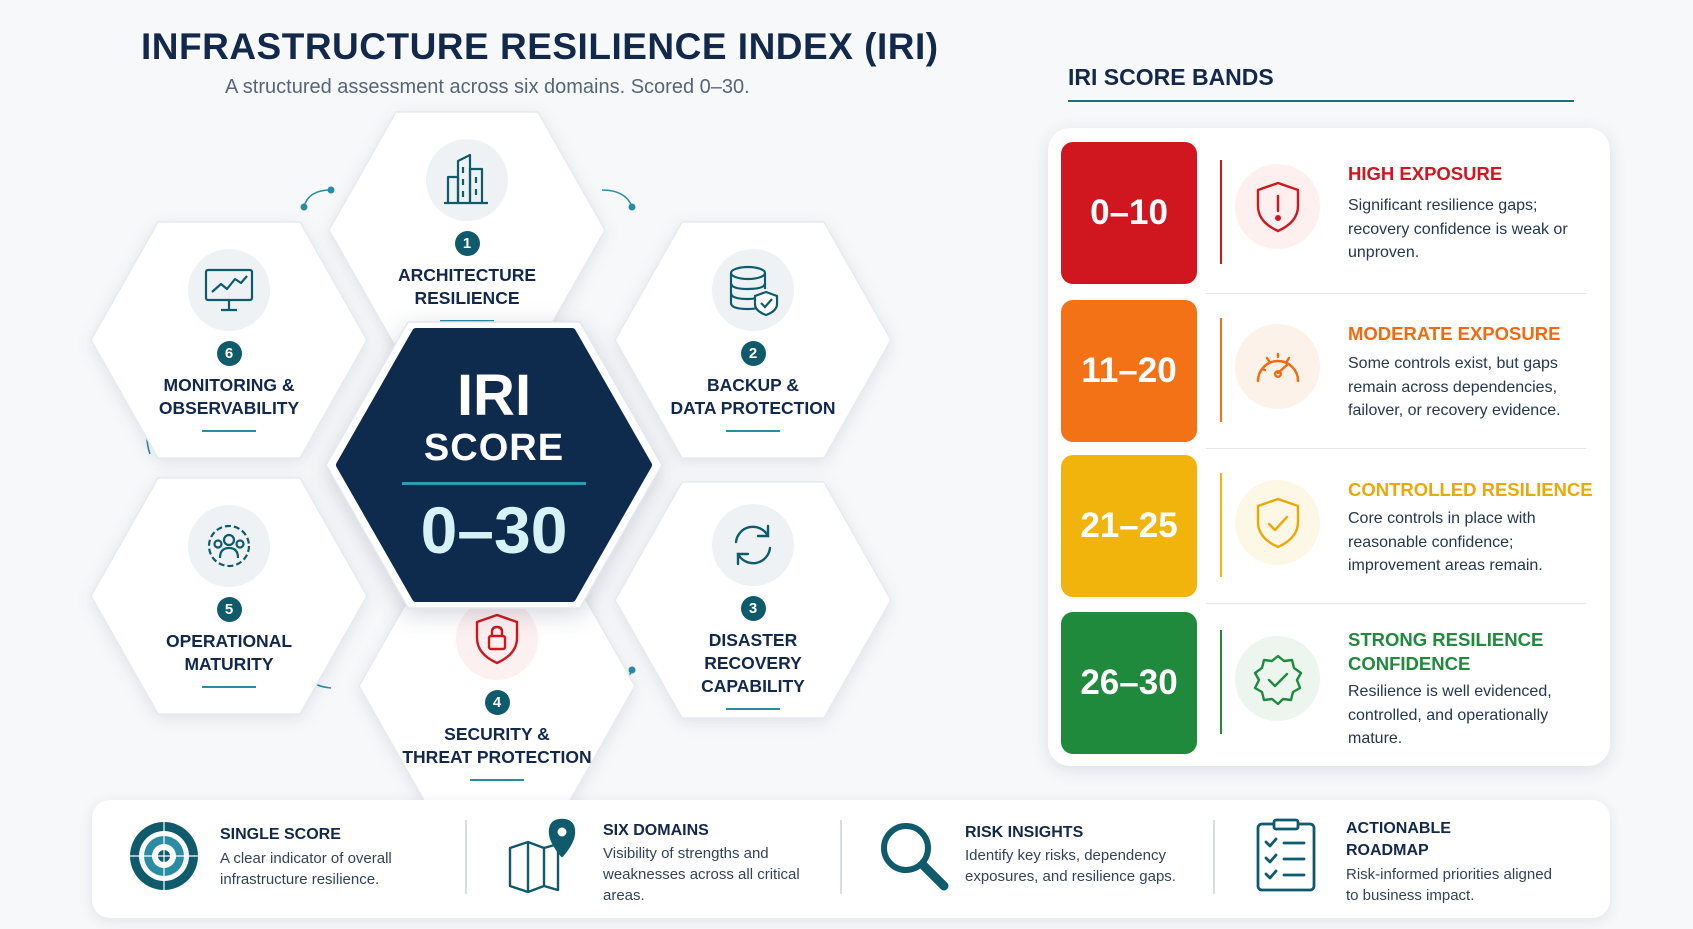 The width and height of the screenshot is (1693, 929). What do you see at coordinates (1277, 366) in the screenshot?
I see `gauge-icon` at bounding box center [1277, 366].